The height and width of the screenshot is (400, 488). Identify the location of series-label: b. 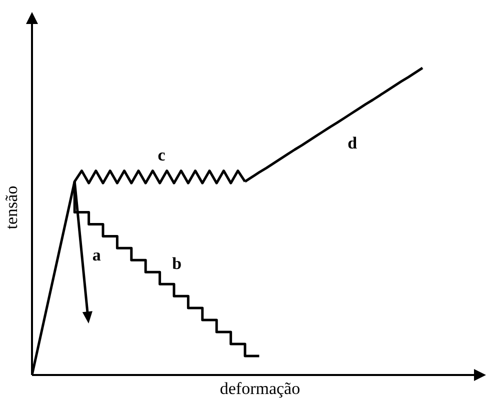
(177, 264).